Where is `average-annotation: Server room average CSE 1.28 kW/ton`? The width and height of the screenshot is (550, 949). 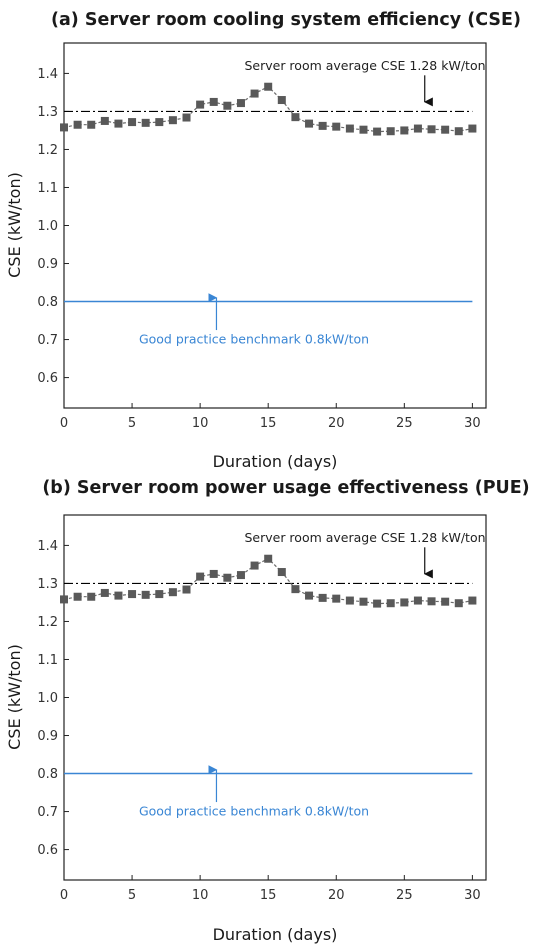 average-annotation: Server room average CSE 1.28 kW/ton is located at coordinates (364, 65).